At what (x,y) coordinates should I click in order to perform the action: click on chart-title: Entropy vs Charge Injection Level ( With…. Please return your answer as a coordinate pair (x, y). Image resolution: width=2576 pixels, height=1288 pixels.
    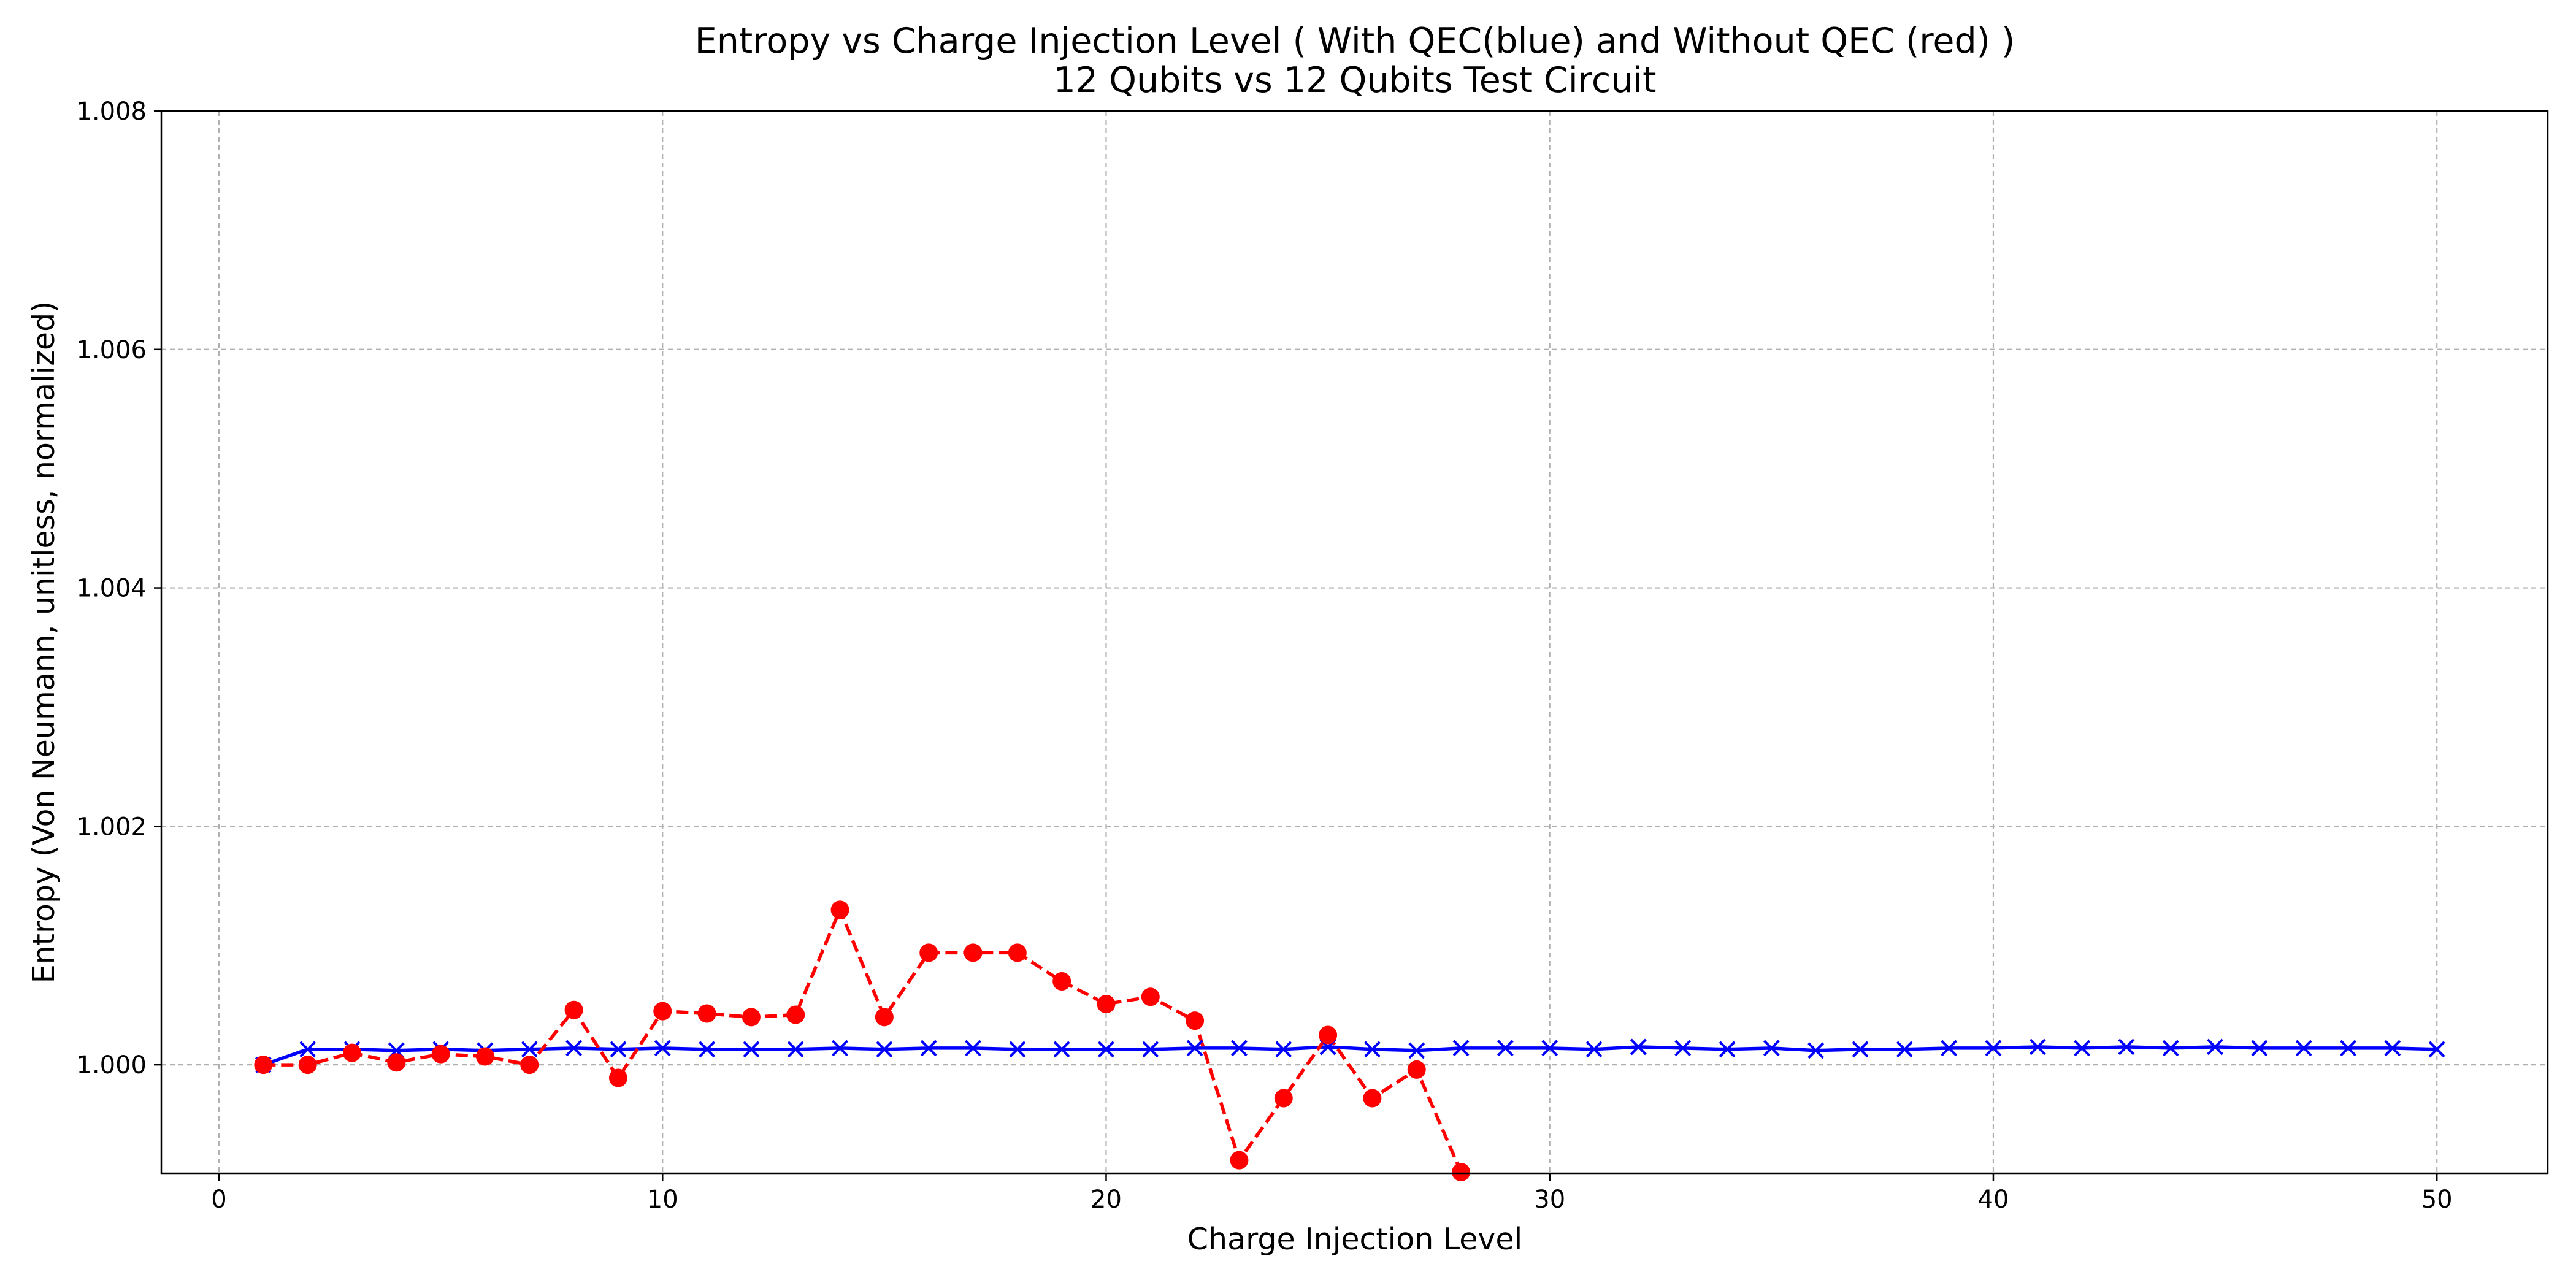
    Looking at the image, I should click on (1355, 41).